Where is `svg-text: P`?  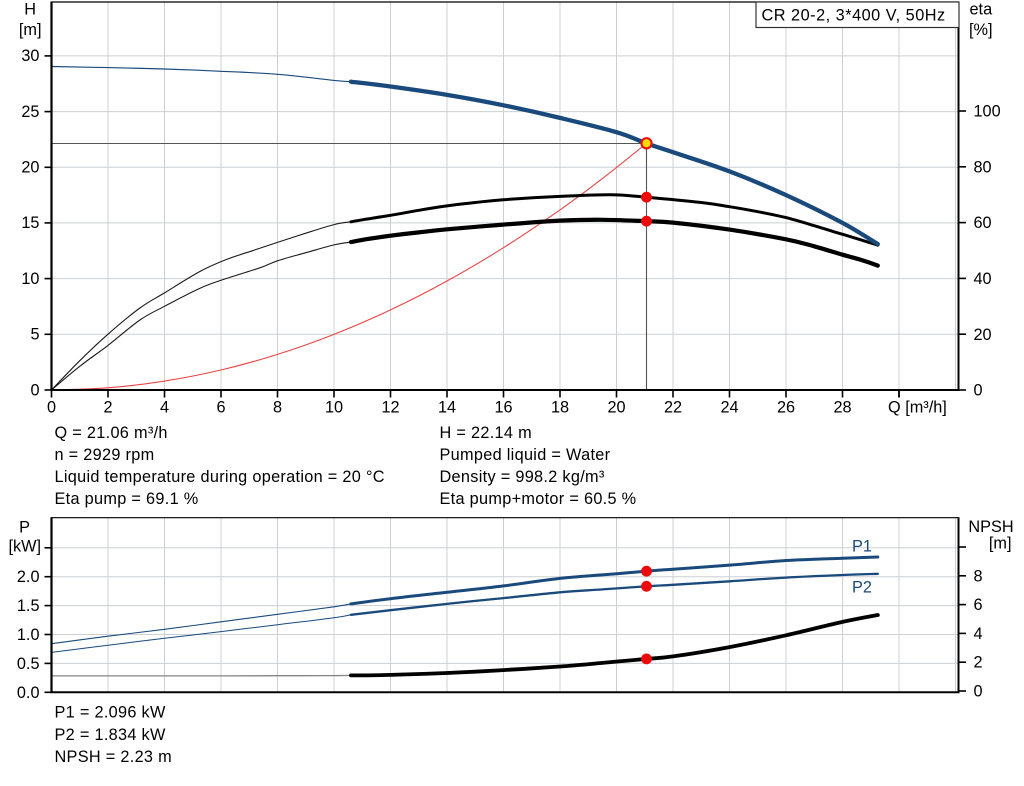 svg-text: P is located at coordinates (24, 528).